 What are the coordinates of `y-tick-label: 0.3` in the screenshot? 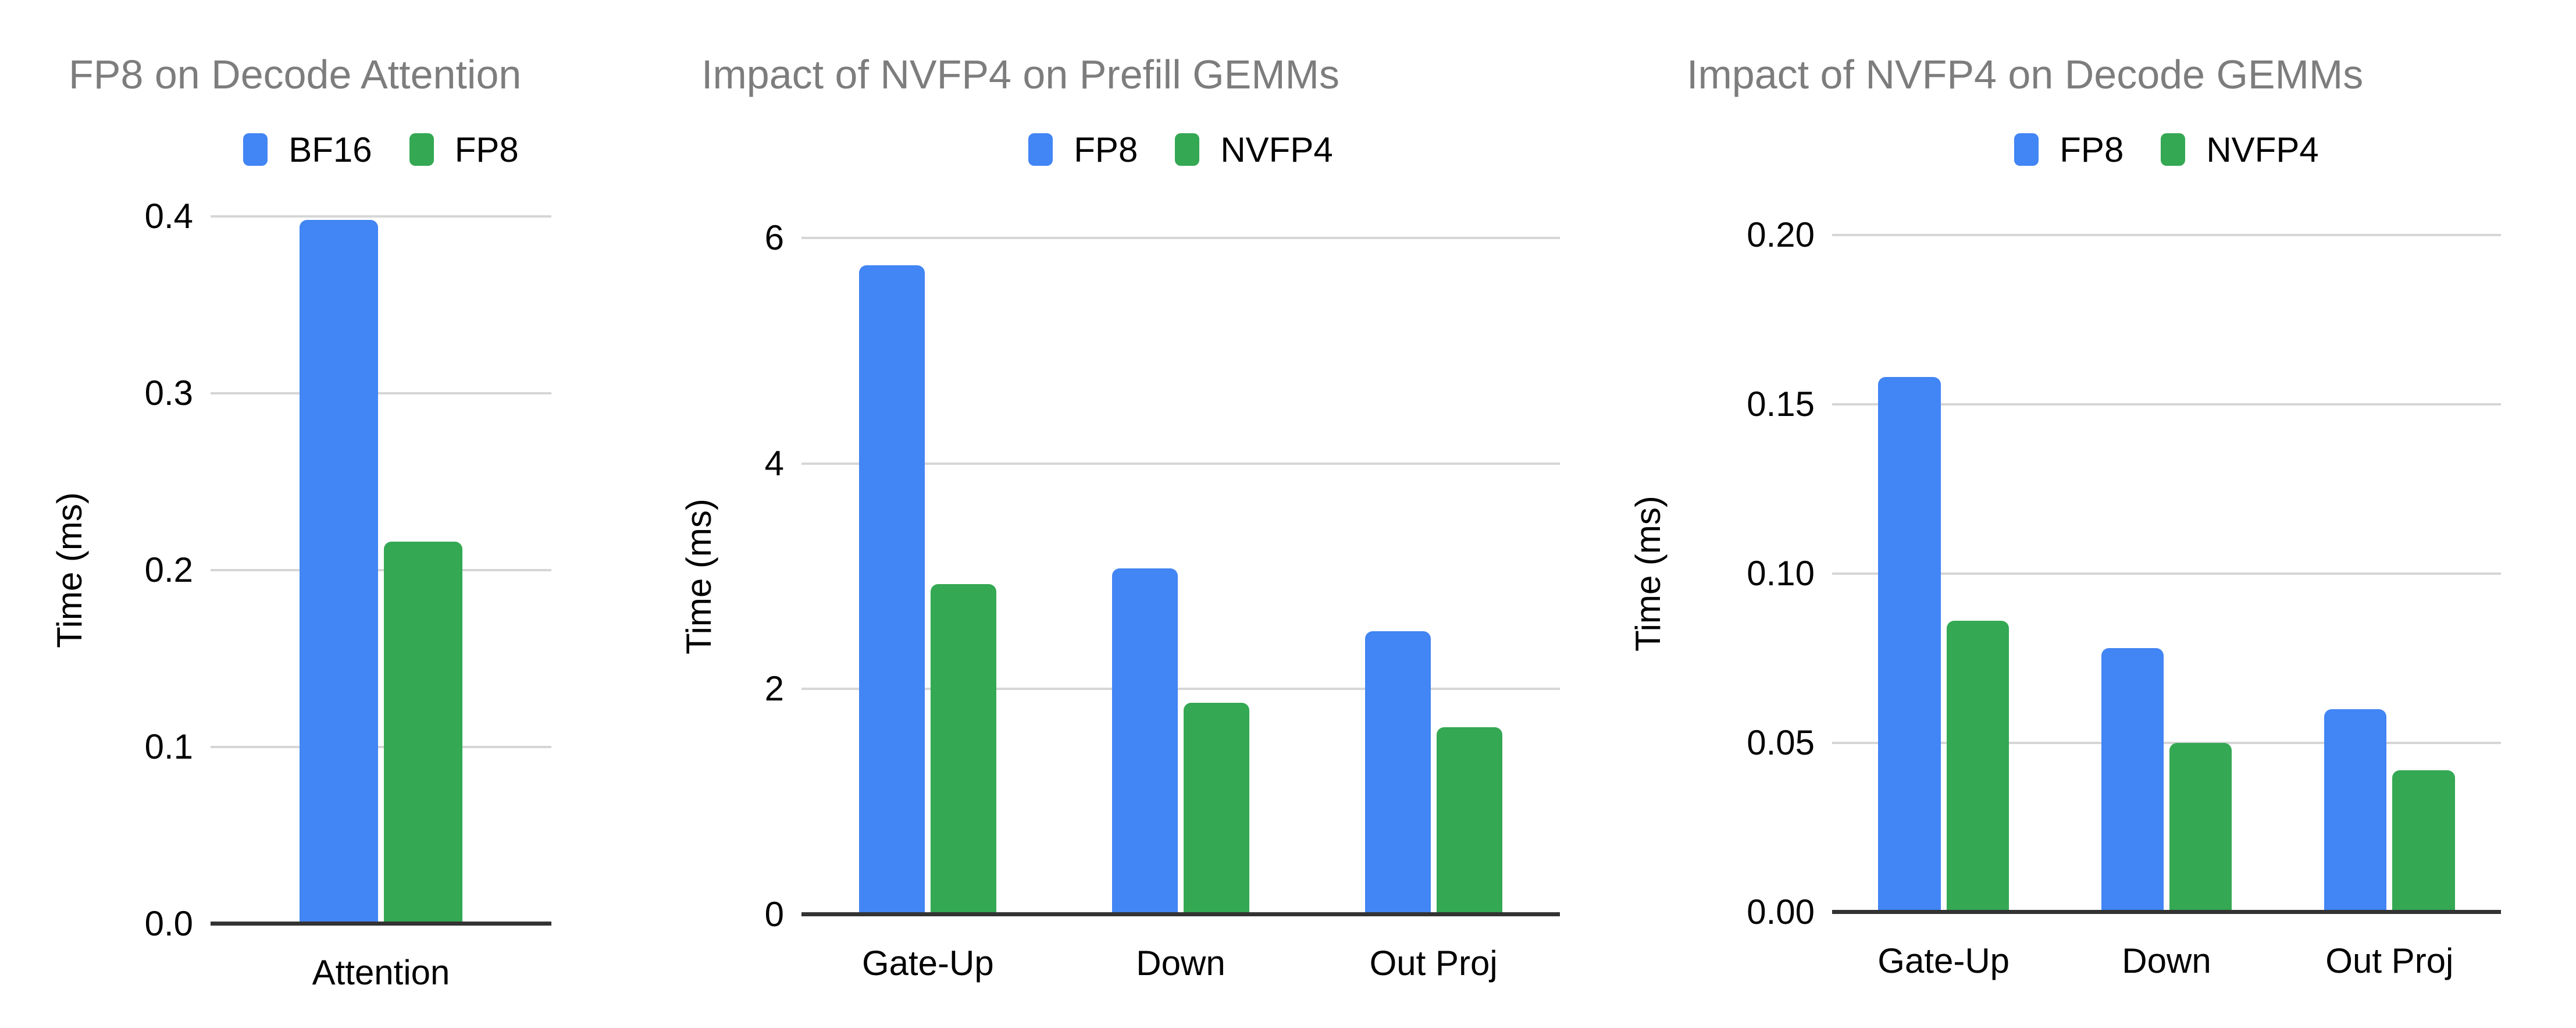 It's located at (168, 393).